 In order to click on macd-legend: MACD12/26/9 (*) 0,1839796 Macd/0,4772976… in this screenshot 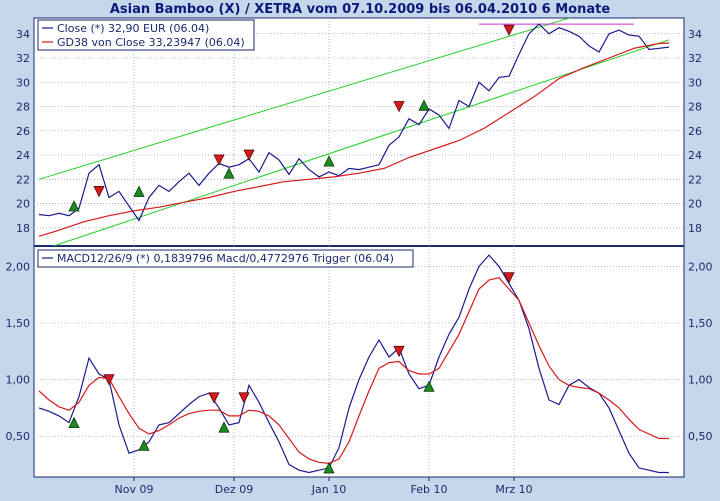, I will do `click(225, 258)`.